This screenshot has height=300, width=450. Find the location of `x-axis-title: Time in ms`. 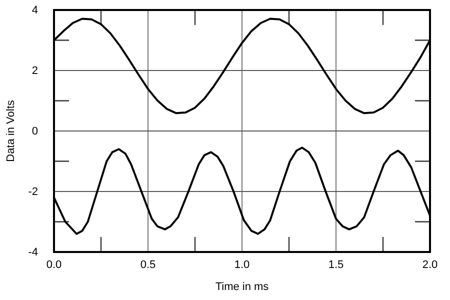

x-axis-title: Time in ms is located at coordinates (242, 287).